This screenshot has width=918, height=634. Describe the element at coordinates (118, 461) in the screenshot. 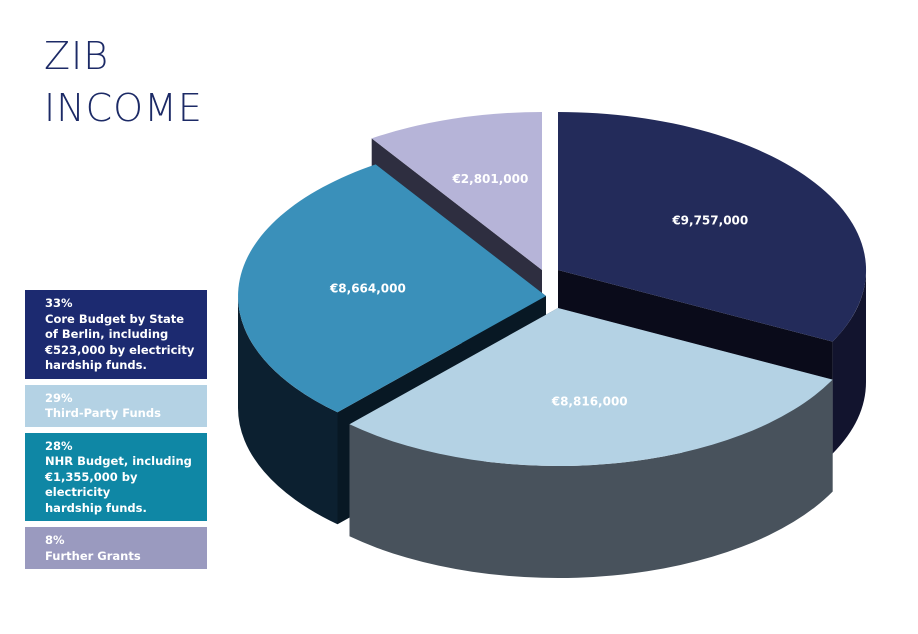

I see `legend-text: NHR Budget, including` at that location.